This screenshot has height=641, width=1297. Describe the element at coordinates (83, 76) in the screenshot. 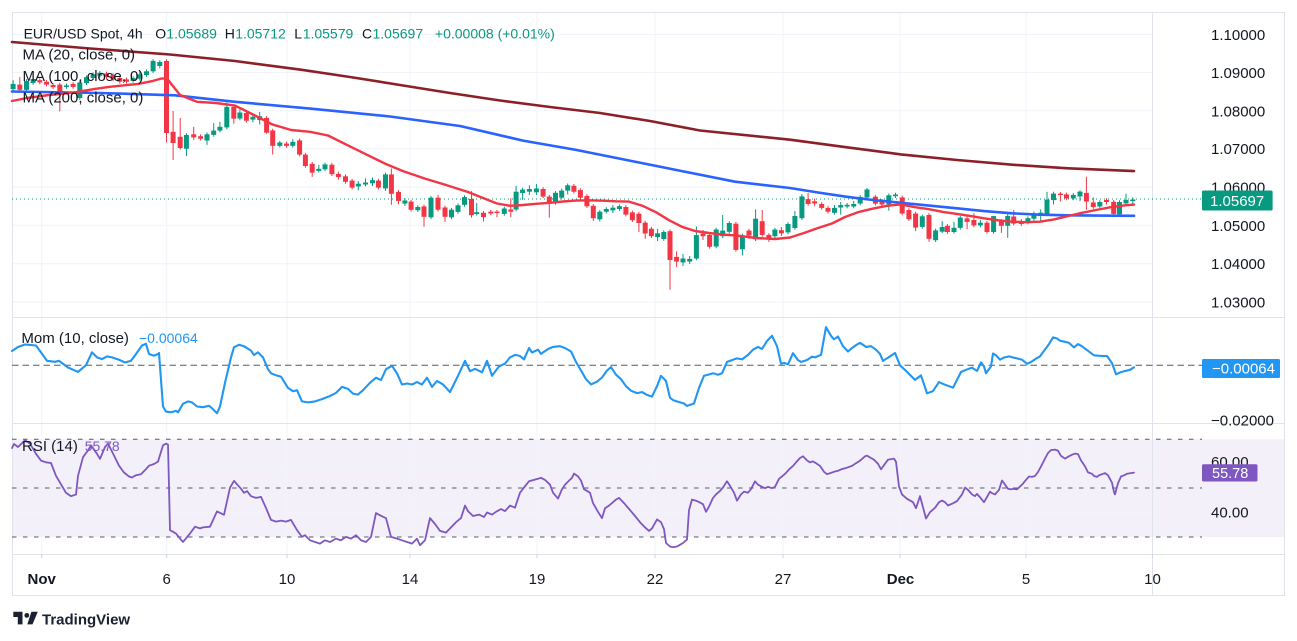

I see `svg-text: MA (100, close, 0)` at that location.